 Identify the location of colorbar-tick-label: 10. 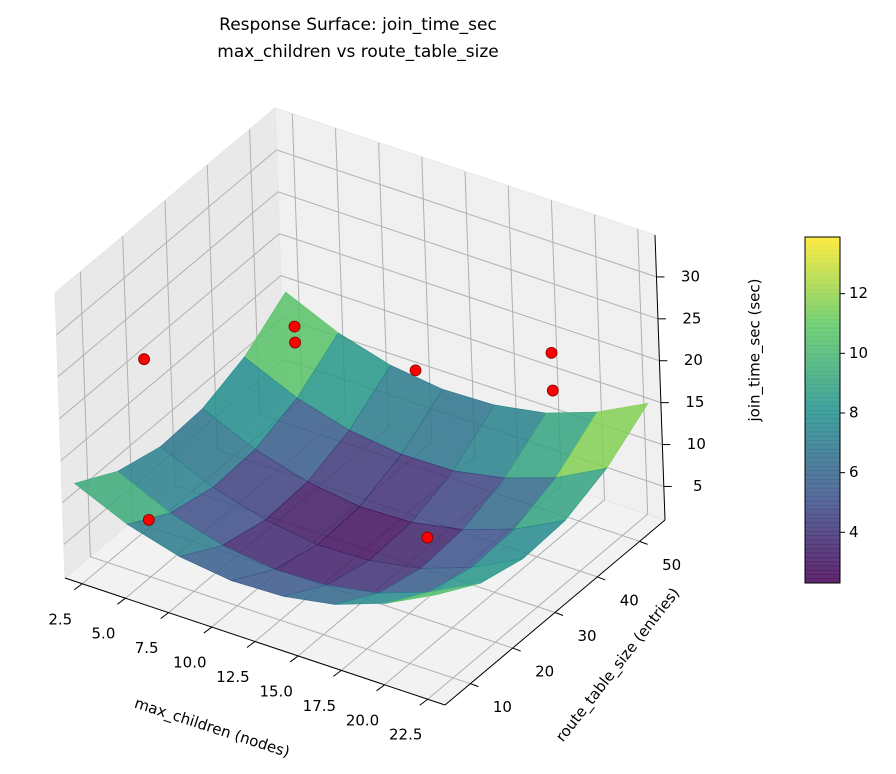
(858, 353).